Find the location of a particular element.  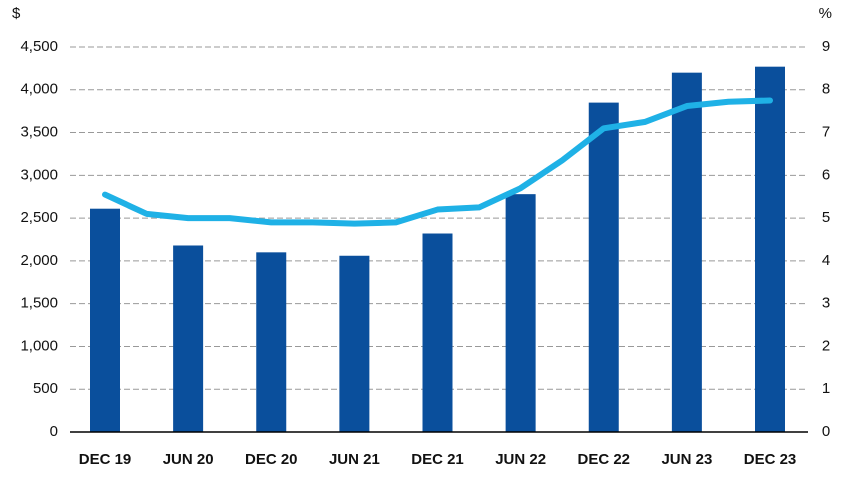

y-tick-label: 3,500 is located at coordinates (39, 132).